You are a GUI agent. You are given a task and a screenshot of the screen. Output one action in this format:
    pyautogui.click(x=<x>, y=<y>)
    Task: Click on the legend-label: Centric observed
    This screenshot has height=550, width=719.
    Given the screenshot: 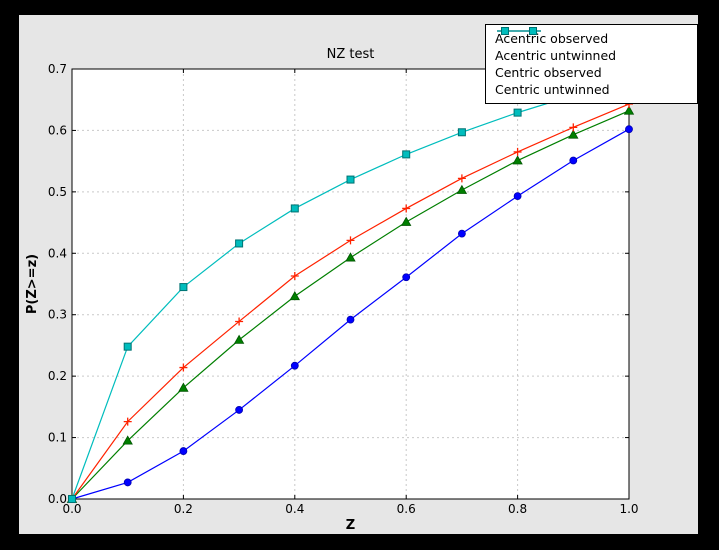 What is the action you would take?
    pyautogui.click(x=548, y=72)
    